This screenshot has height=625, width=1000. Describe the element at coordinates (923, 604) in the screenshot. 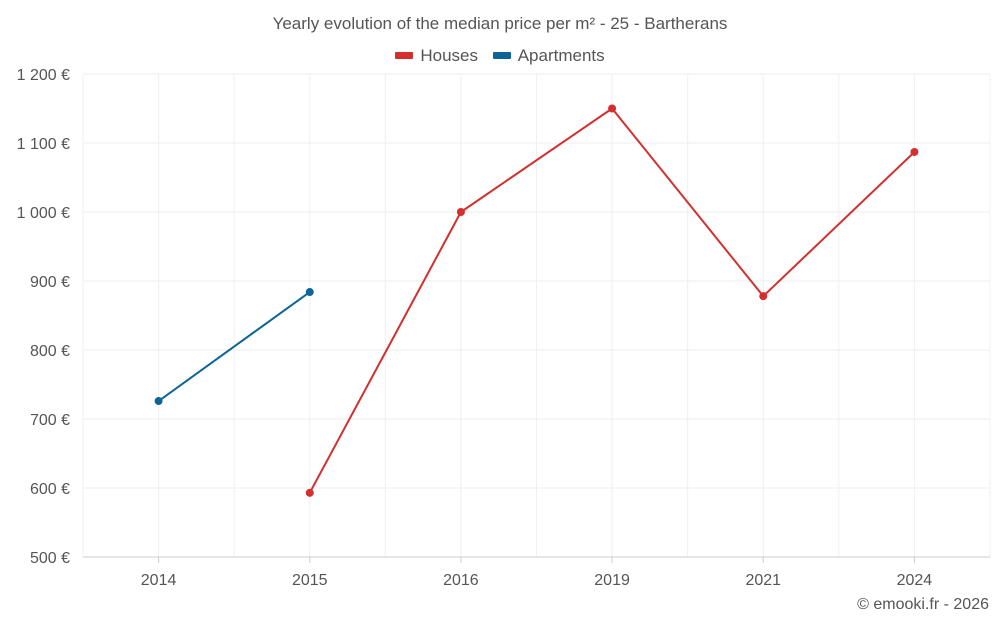

I see `credit-text: © emooki.fr - 2026` at that location.